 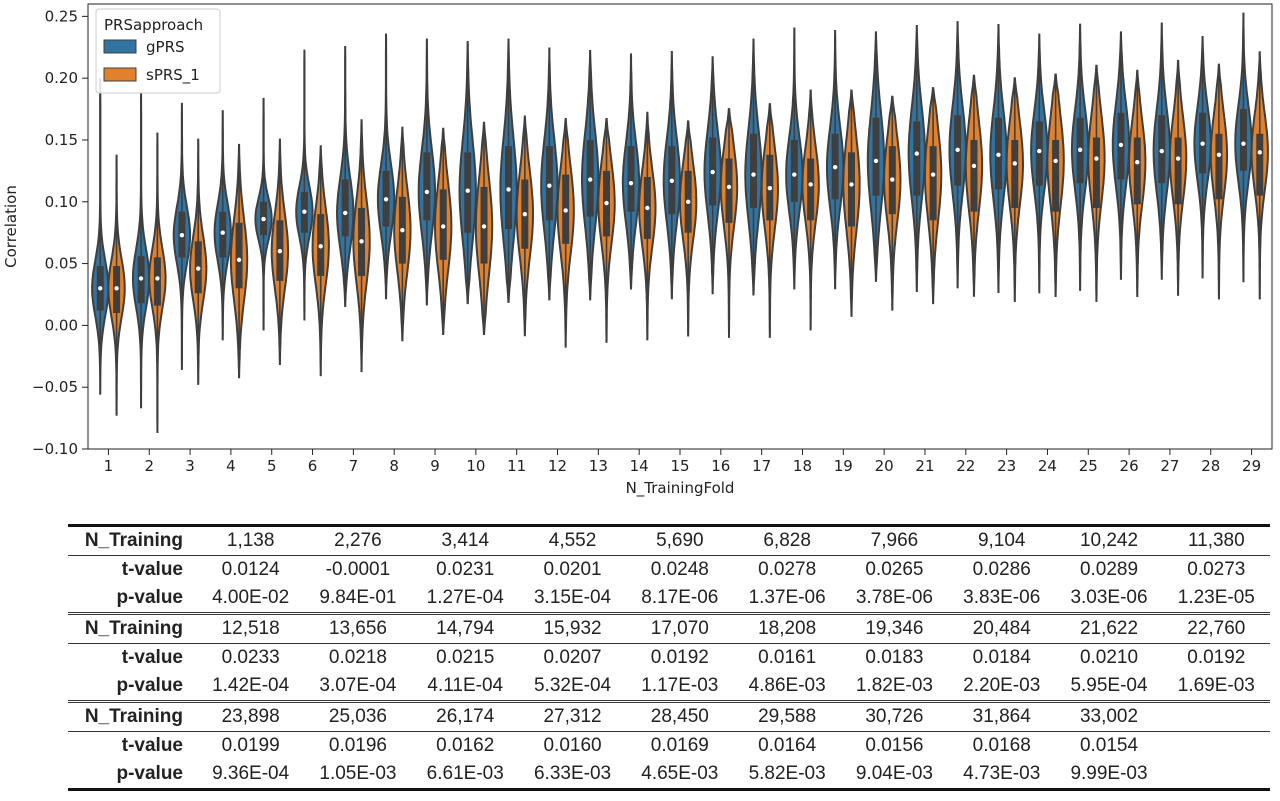 I want to click on table-cell: 0.0286, so click(x=1001, y=569).